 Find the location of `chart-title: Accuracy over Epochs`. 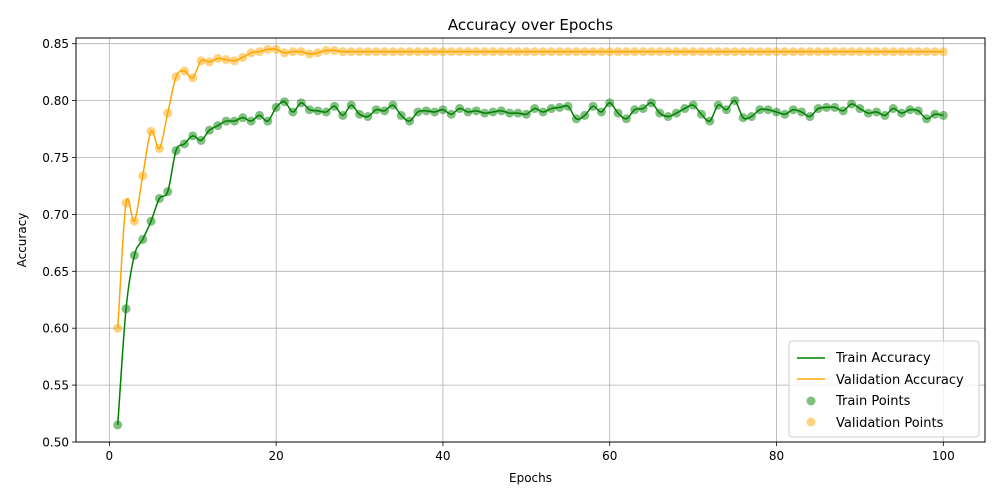

chart-title: Accuracy over Epochs is located at coordinates (530, 25).